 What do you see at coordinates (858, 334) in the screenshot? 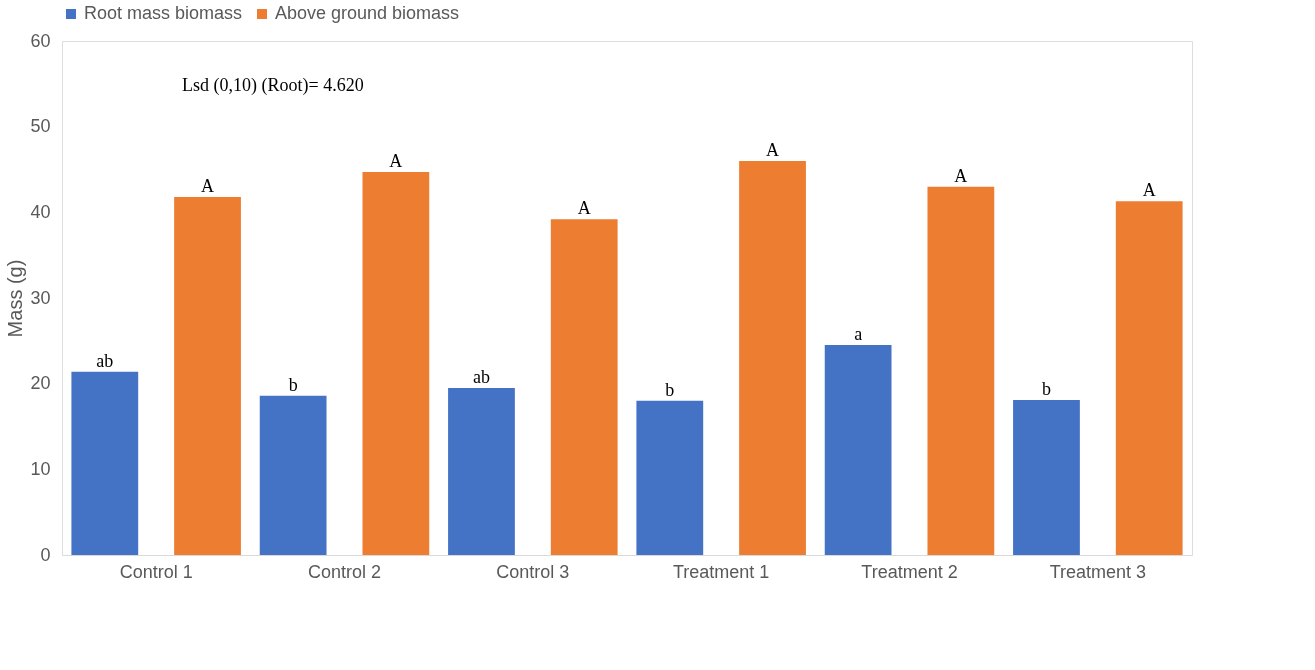
I see `data-label: a` at bounding box center [858, 334].